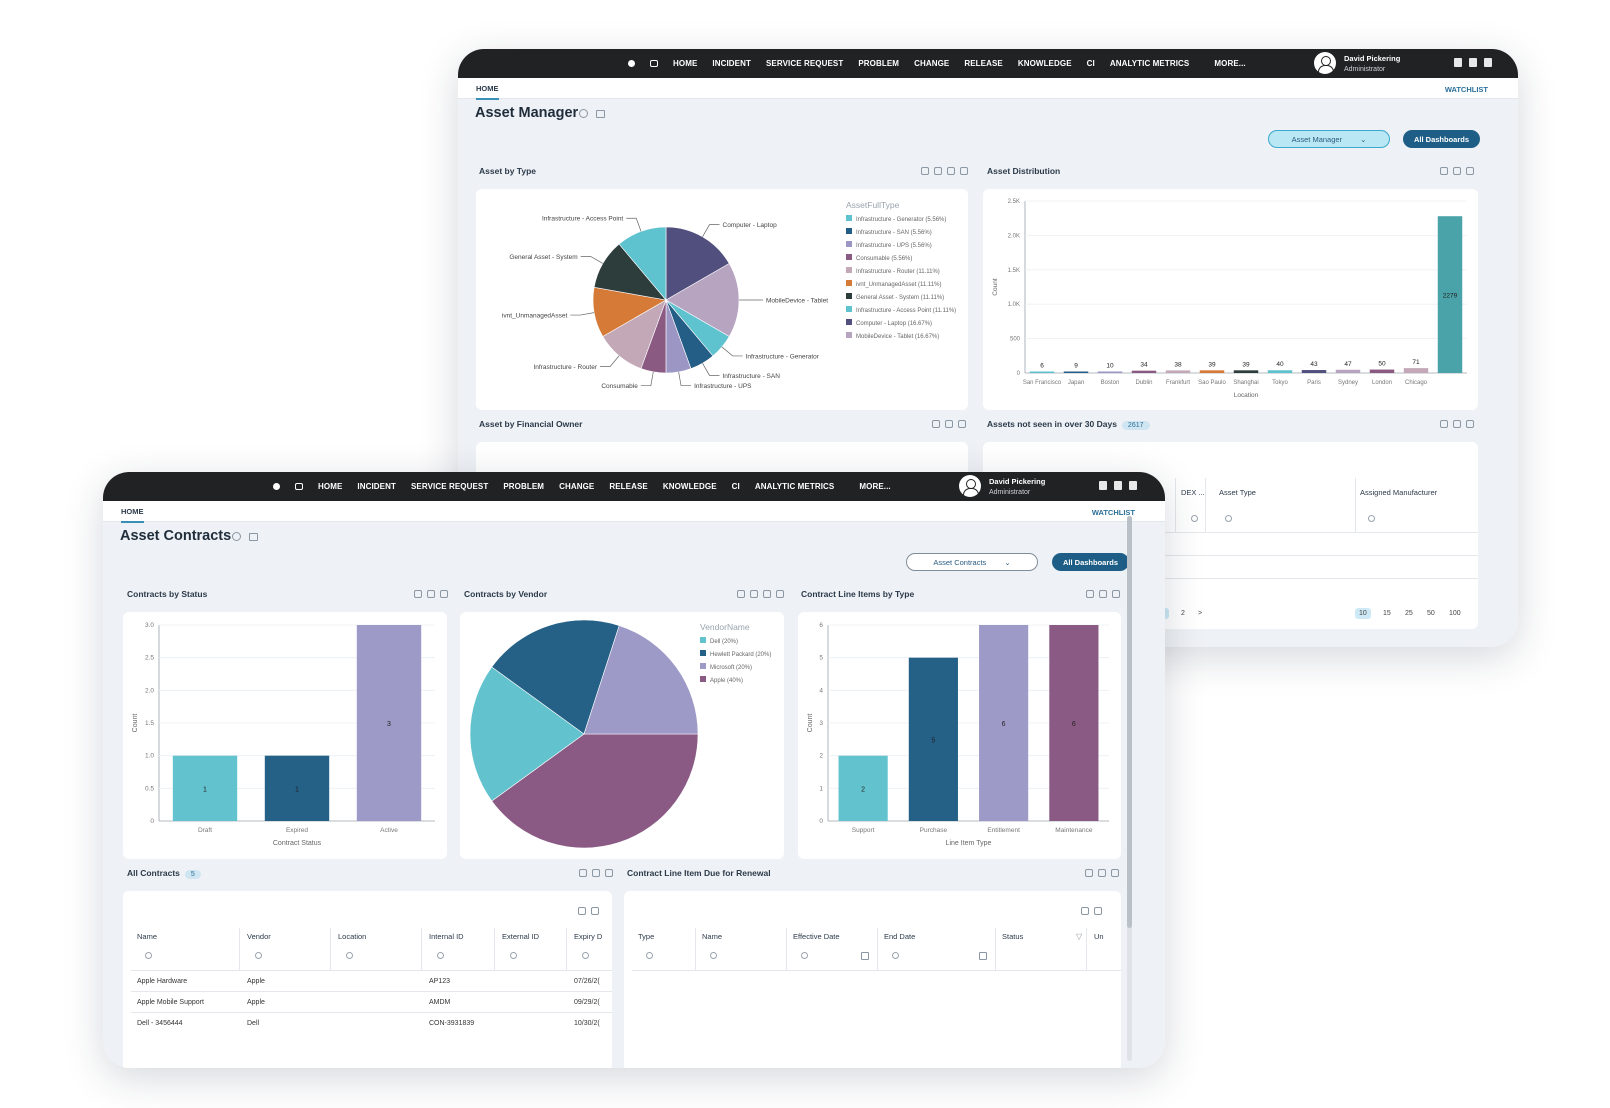 The height and width of the screenshot is (1108, 1610). What do you see at coordinates (1431, 613) in the screenshot?
I see `page-size-50: 50` at bounding box center [1431, 613].